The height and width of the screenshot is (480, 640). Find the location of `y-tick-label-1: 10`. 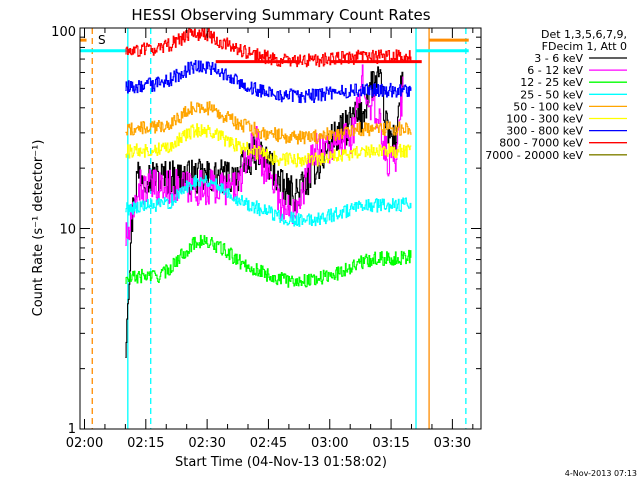

y-tick-label-1: 10 is located at coordinates (67, 230).